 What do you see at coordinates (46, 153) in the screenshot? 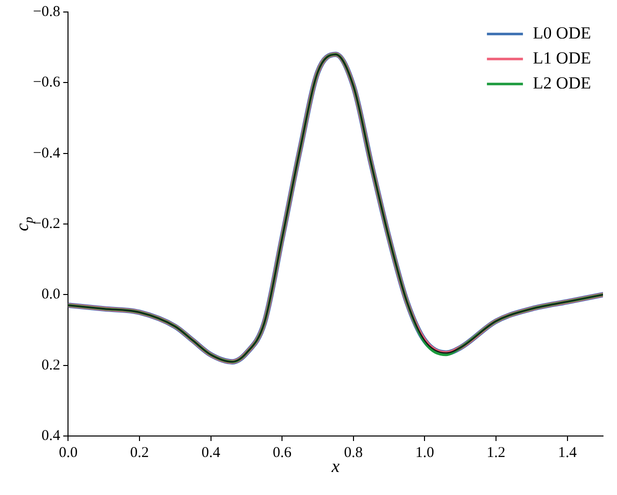
I see `y-tick-label: −0.4` at bounding box center [46, 153].